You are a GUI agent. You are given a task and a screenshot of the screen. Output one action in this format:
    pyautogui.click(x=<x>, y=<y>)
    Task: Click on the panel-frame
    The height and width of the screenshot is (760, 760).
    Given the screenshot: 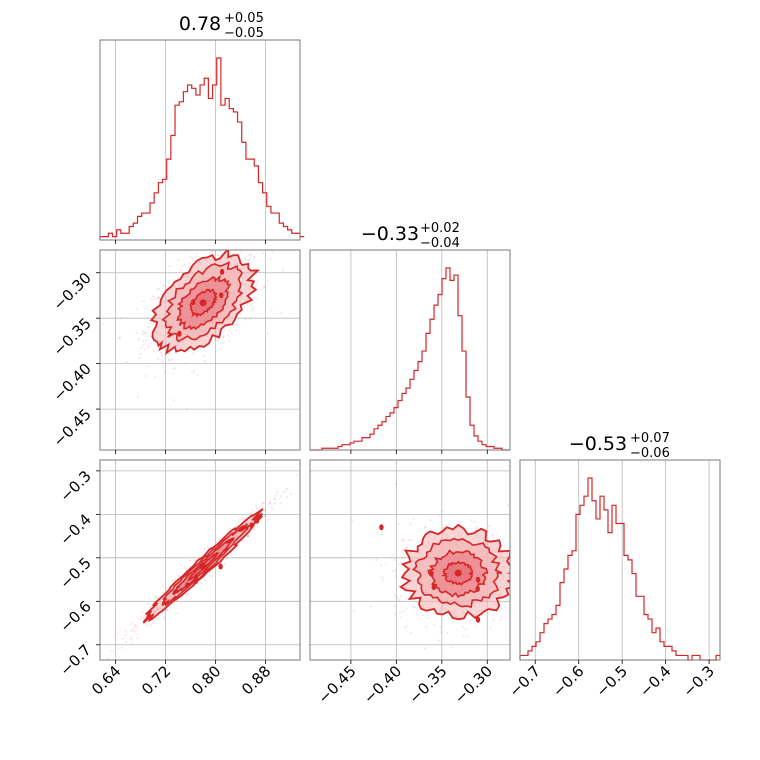 What is the action you would take?
    pyautogui.click(x=620, y=560)
    